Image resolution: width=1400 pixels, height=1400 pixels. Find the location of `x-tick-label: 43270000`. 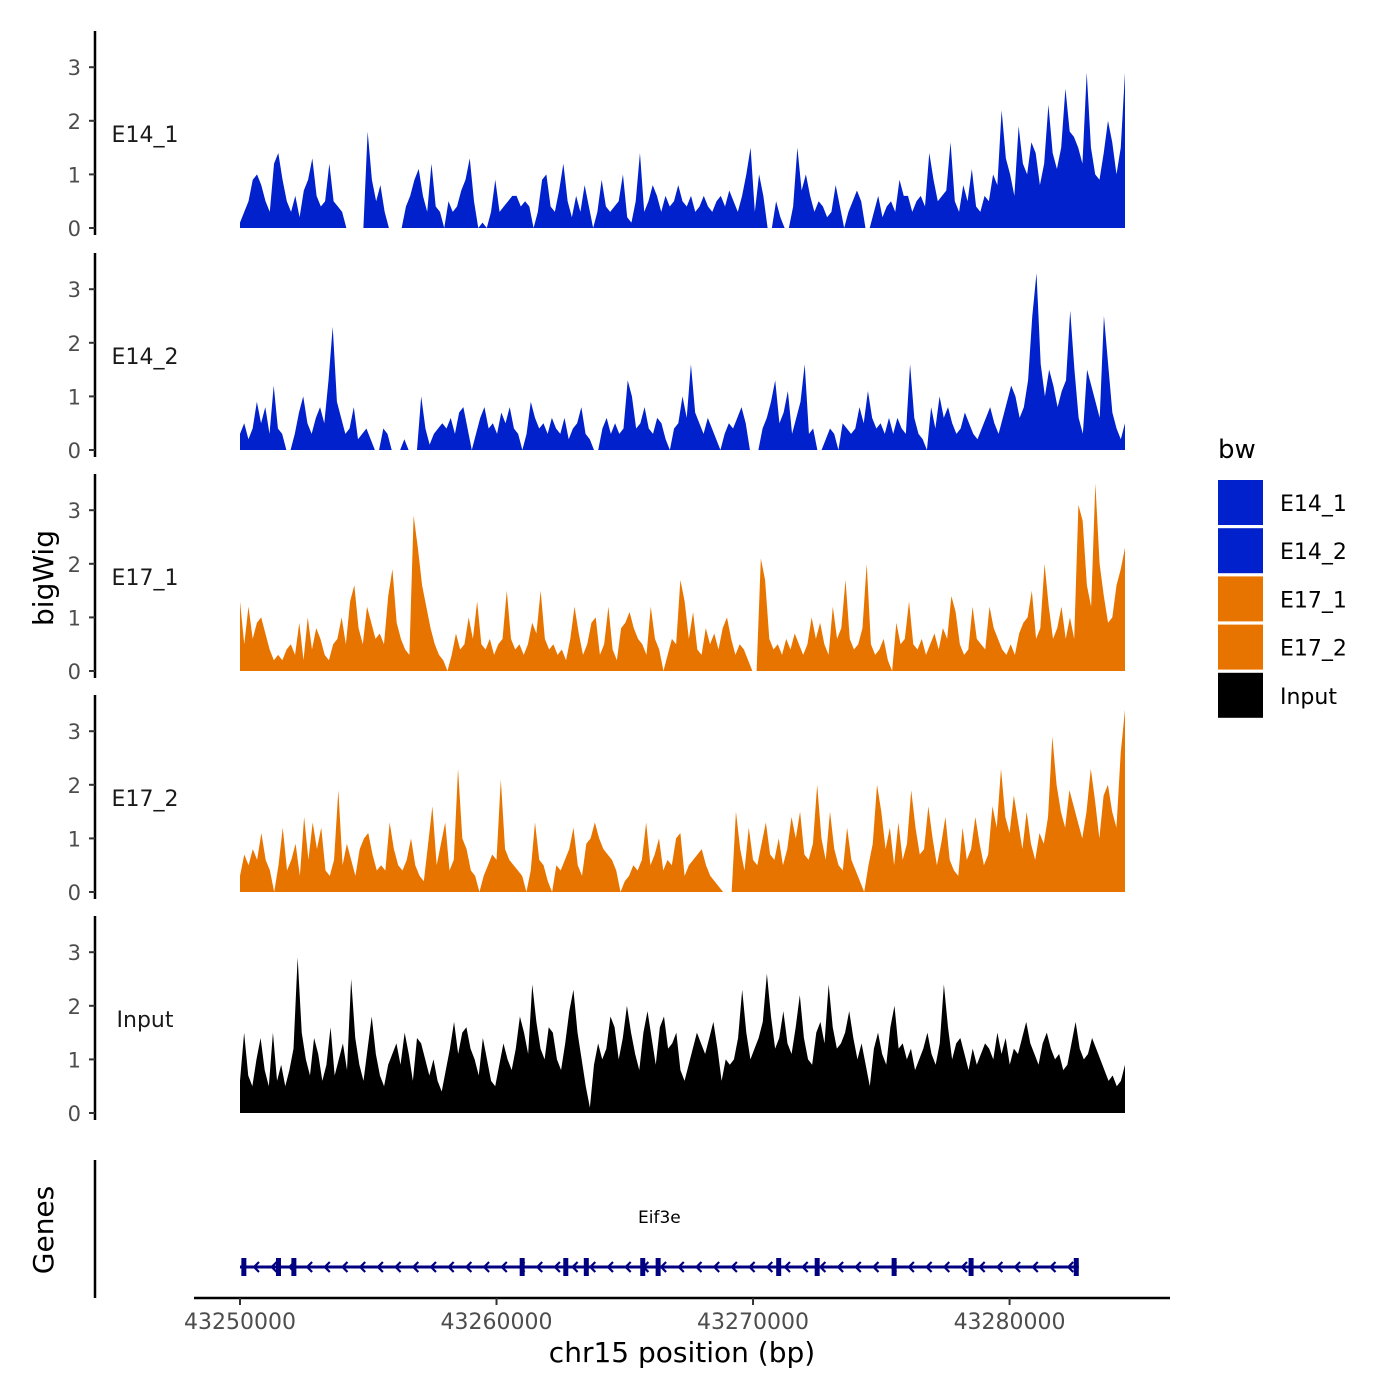

x-tick-label: 43270000 is located at coordinates (753, 1322).